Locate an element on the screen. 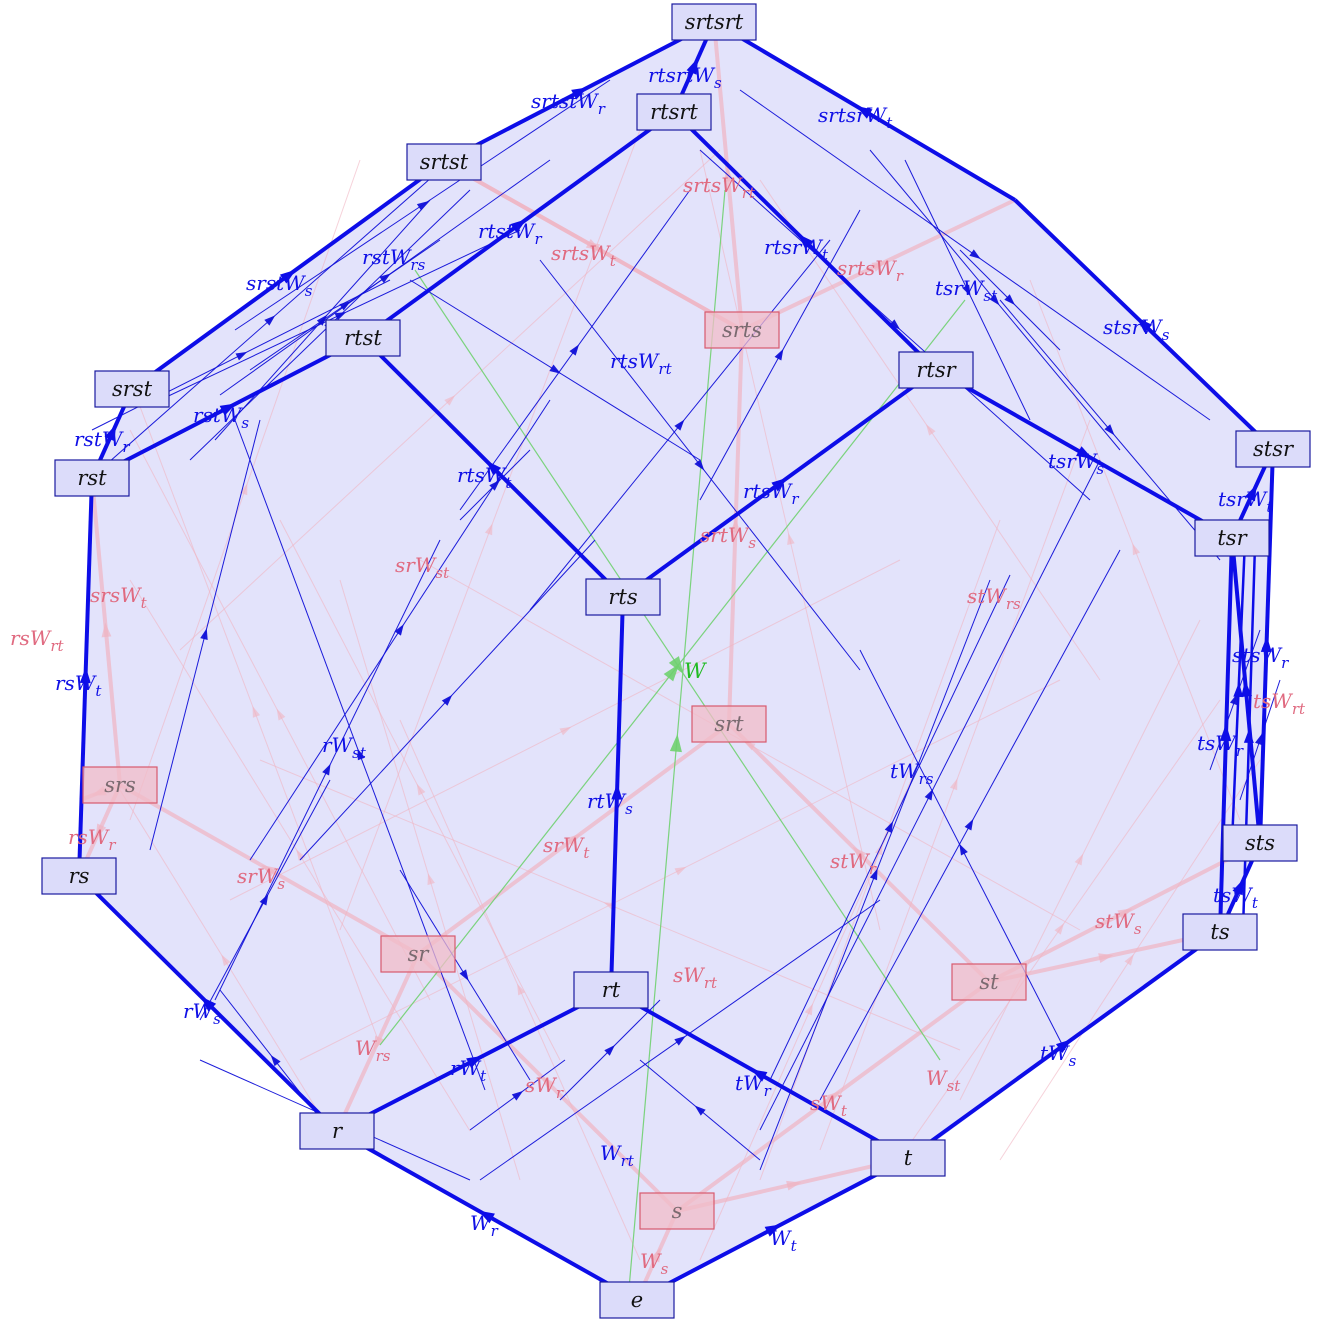  vertex-ts: ts is located at coordinates (1220, 932).